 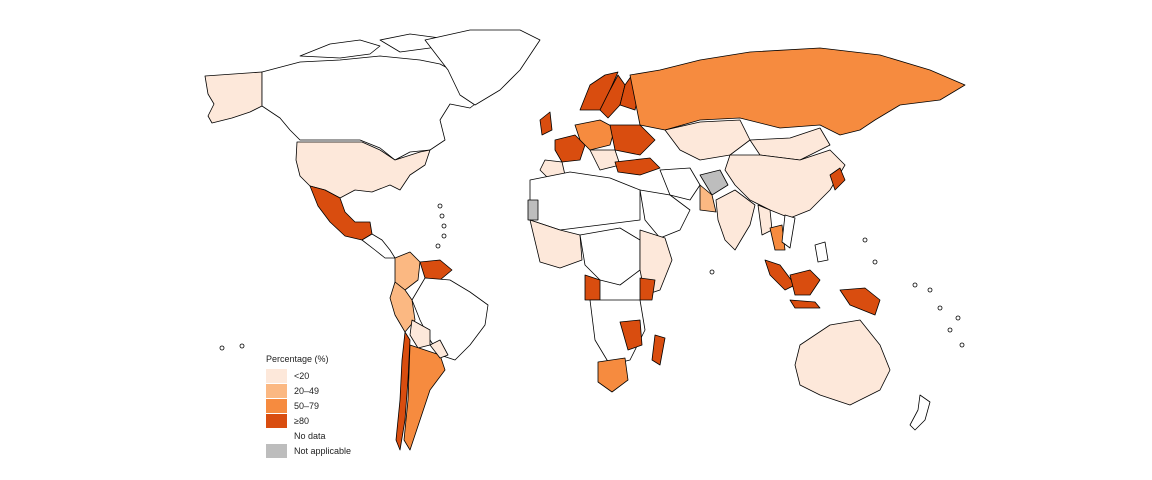 What do you see at coordinates (371, 108) in the screenshot?
I see `region-canada` at bounding box center [371, 108].